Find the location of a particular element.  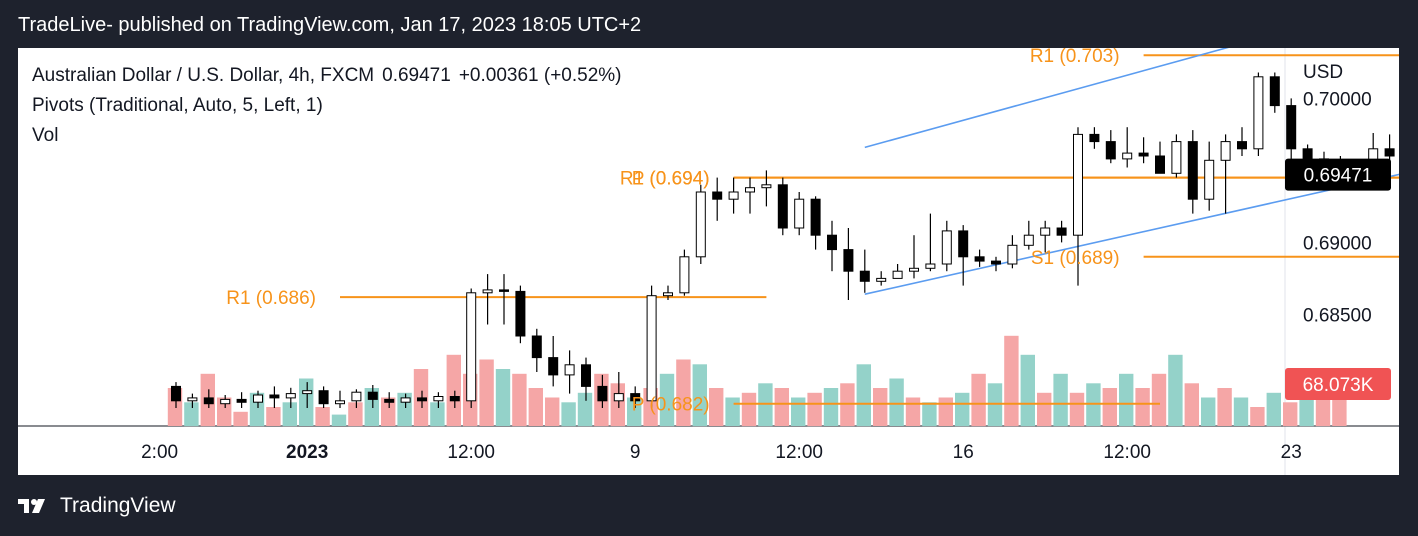

legend-pivots: Pivots (Traditional, Auto, 5, Left, 1) is located at coordinates (177, 105).